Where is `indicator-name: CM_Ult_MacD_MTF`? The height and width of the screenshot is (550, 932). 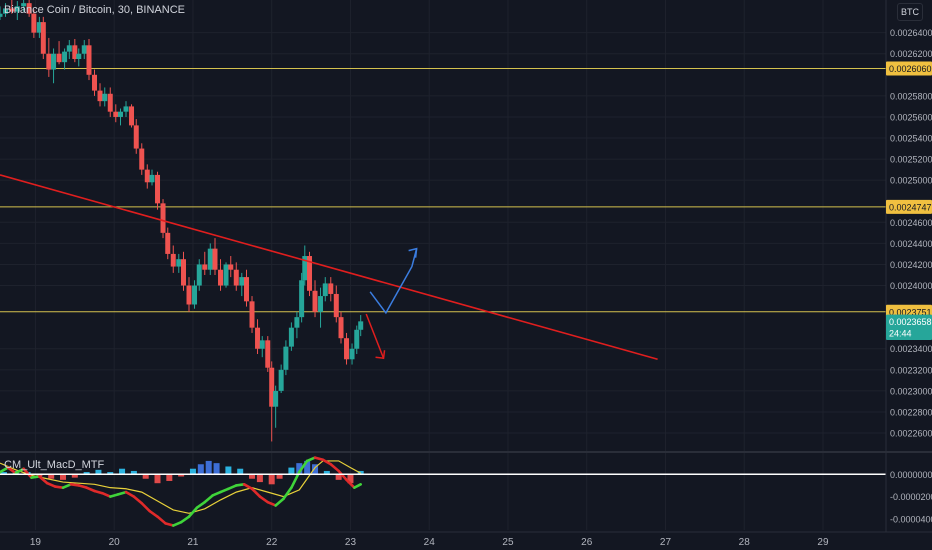 indicator-name: CM_Ult_MacD_MTF is located at coordinates (54, 465).